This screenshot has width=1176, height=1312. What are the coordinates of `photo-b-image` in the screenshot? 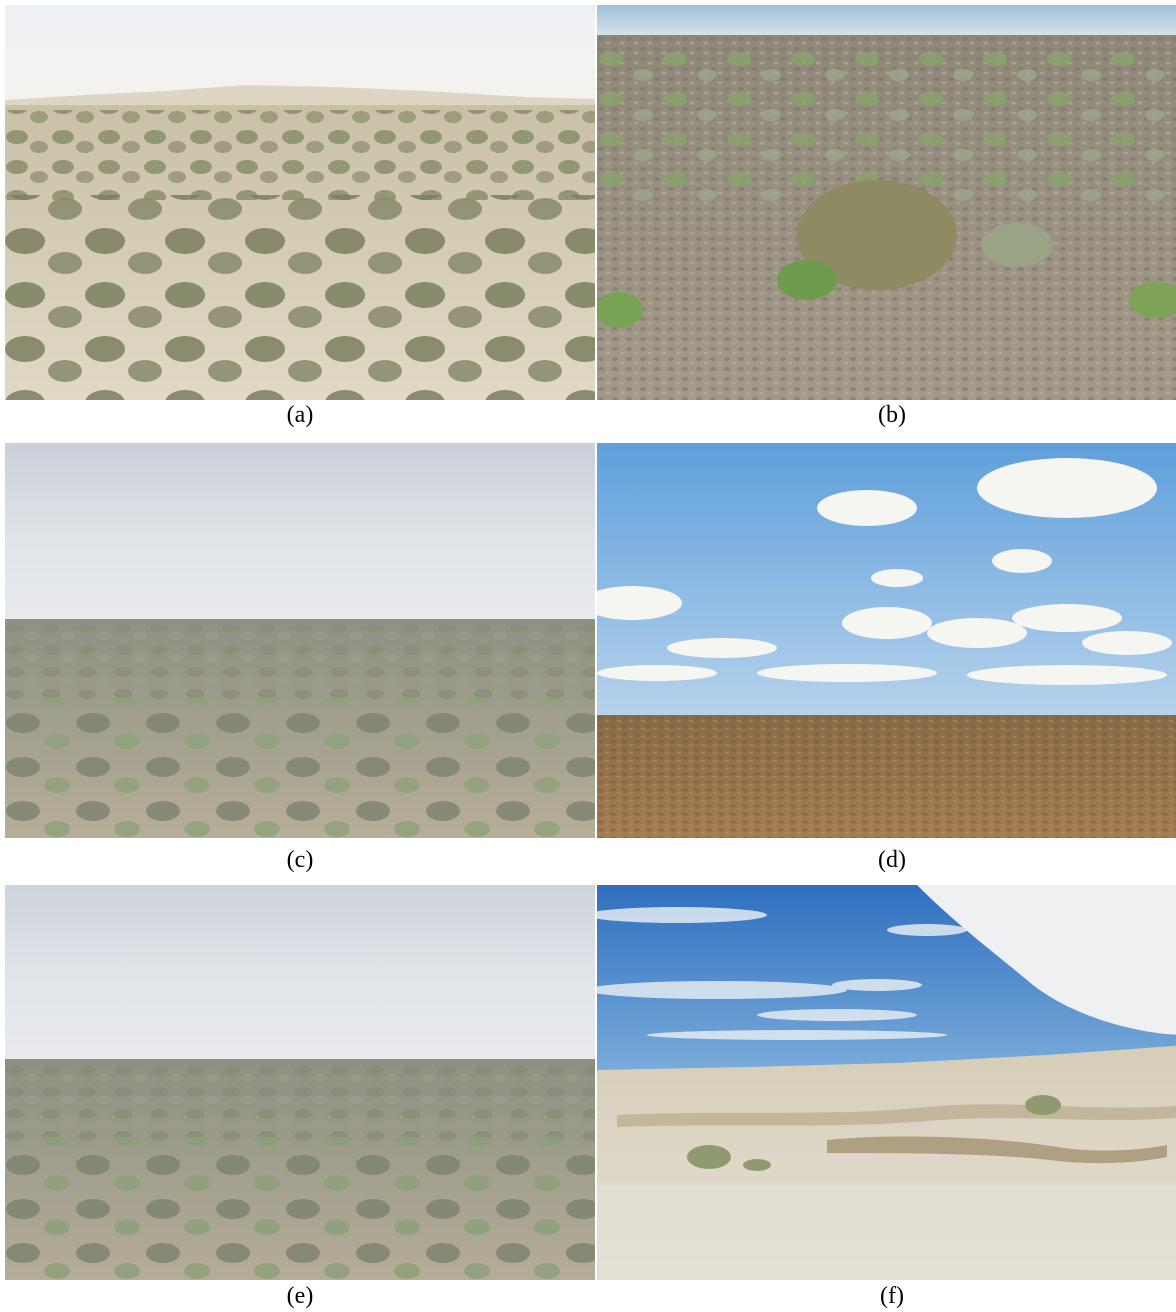 It's located at (886, 202).